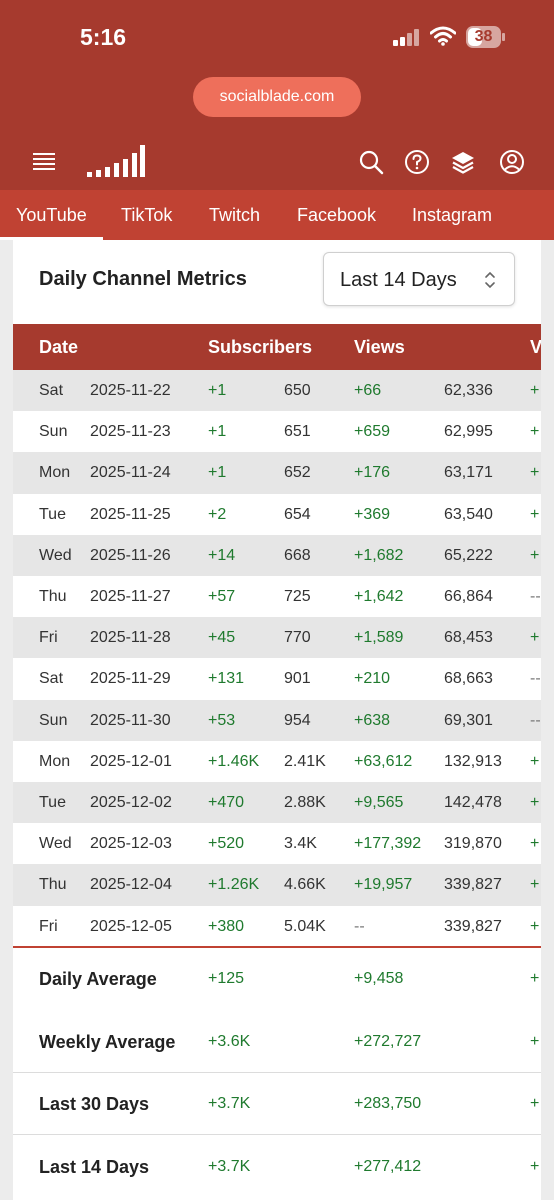  Describe the element at coordinates (297, 390) in the screenshot. I see `cell-subs: 650` at that location.